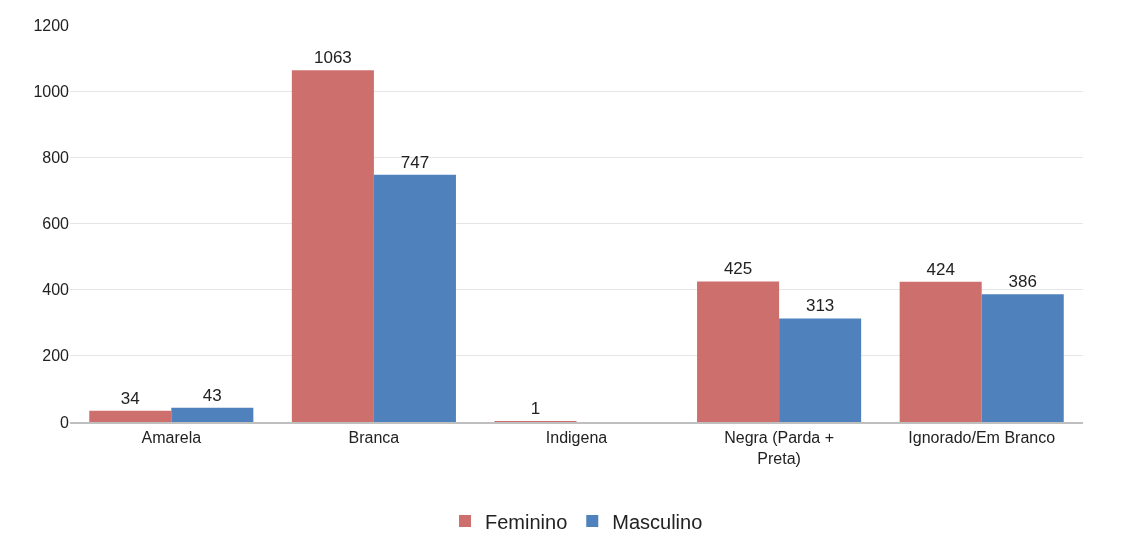 The height and width of the screenshot is (552, 1123). Describe the element at coordinates (51, 25) in the screenshot. I see `y-tick-label: 1200` at that location.